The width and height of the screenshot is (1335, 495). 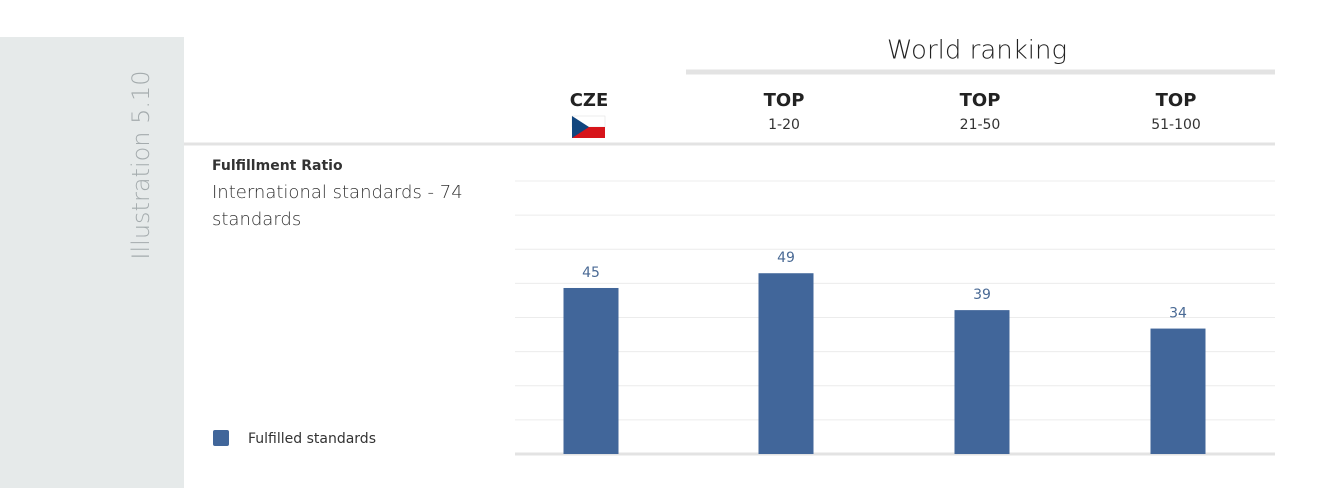 I want to click on category-sublabel: 51-100, so click(x=1176, y=125).